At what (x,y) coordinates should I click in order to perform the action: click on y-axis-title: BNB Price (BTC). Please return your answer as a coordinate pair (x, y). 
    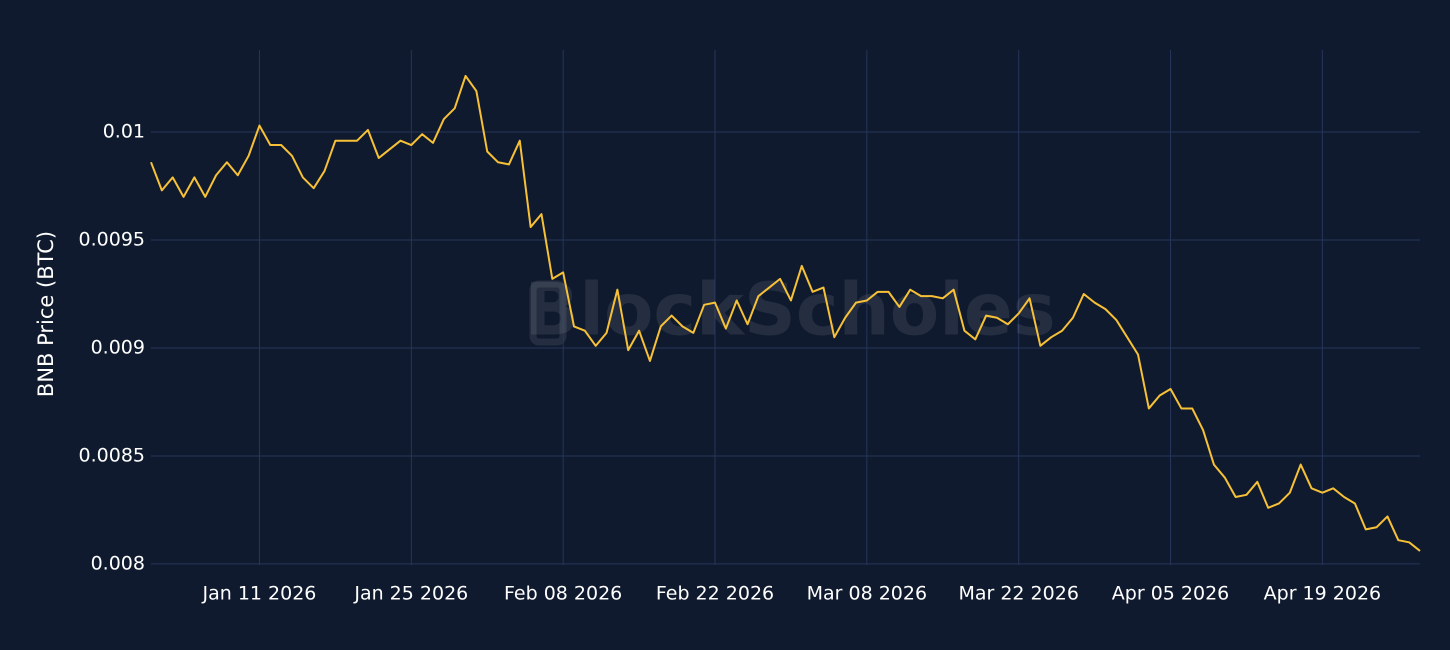
    Looking at the image, I should click on (46, 314).